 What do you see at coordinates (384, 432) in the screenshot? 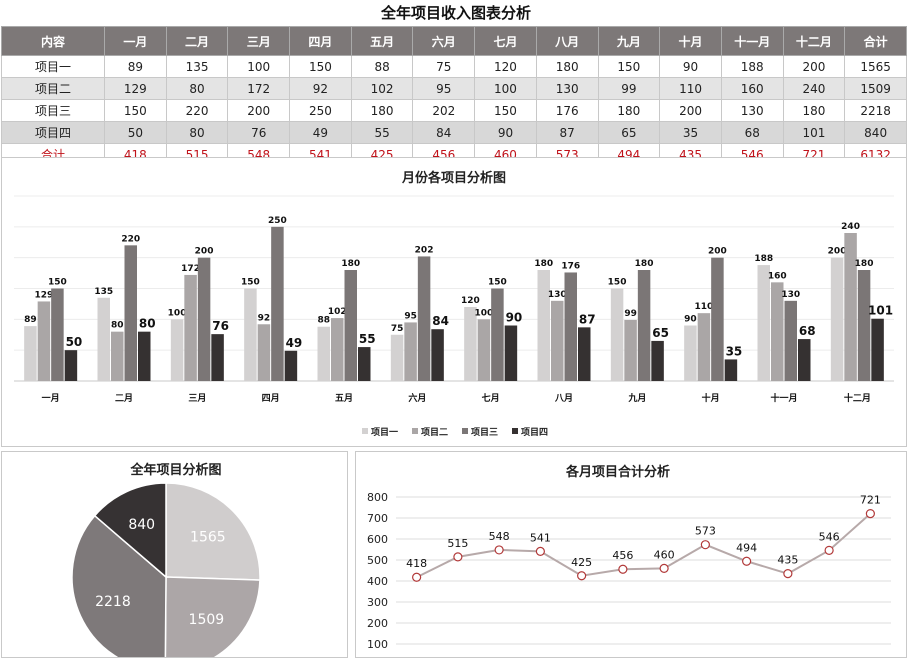
I see `legend-entry: 项目一` at bounding box center [384, 432].